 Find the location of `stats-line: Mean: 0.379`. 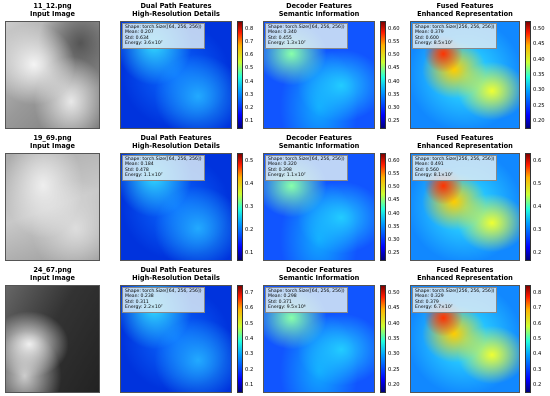

stats-line: Mean: 0.379 is located at coordinates (429, 33).